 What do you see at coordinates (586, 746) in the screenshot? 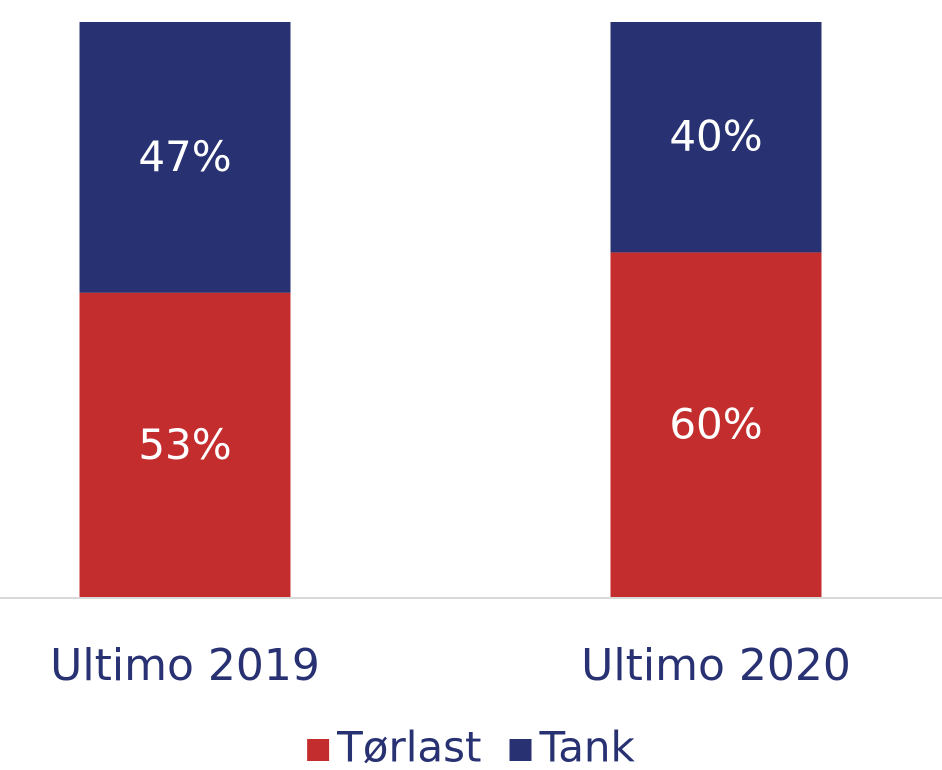
I see `legend-label: Tank` at bounding box center [586, 746].